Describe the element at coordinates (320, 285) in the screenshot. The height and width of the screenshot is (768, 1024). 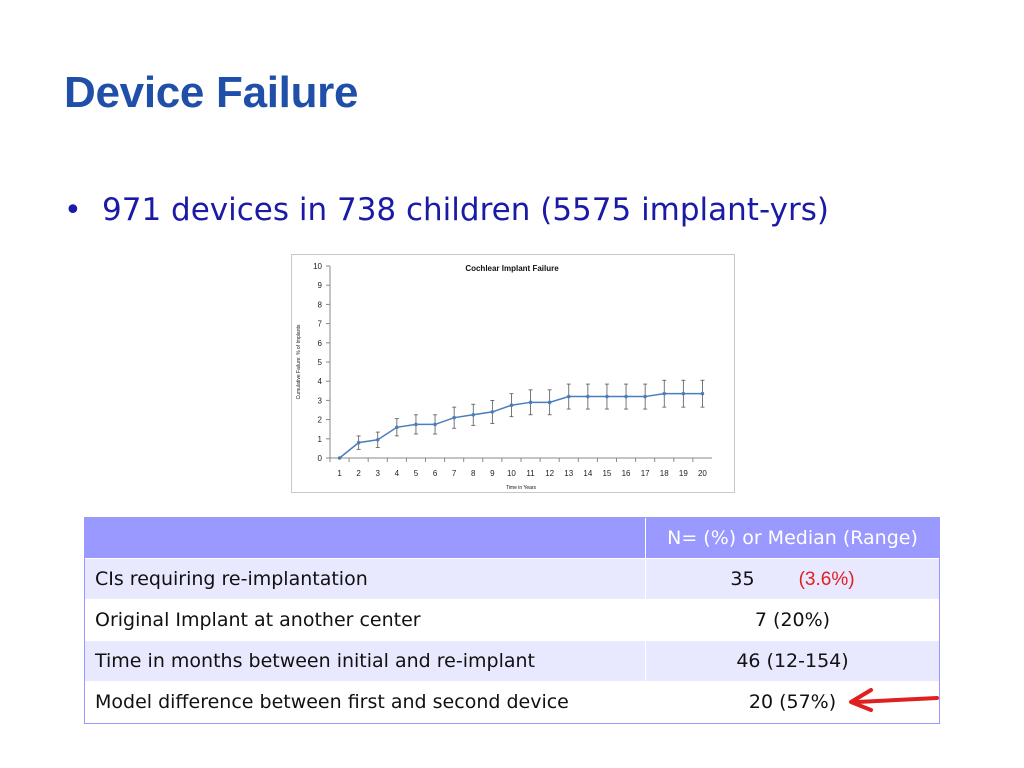
I see `y-tick-label: 9` at that location.